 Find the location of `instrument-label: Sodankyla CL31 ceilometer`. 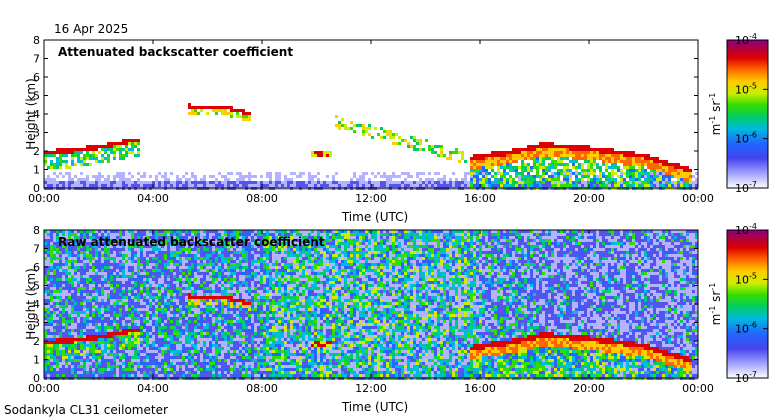

instrument-label: Sodankyla CL31 ceilometer is located at coordinates (86, 410).